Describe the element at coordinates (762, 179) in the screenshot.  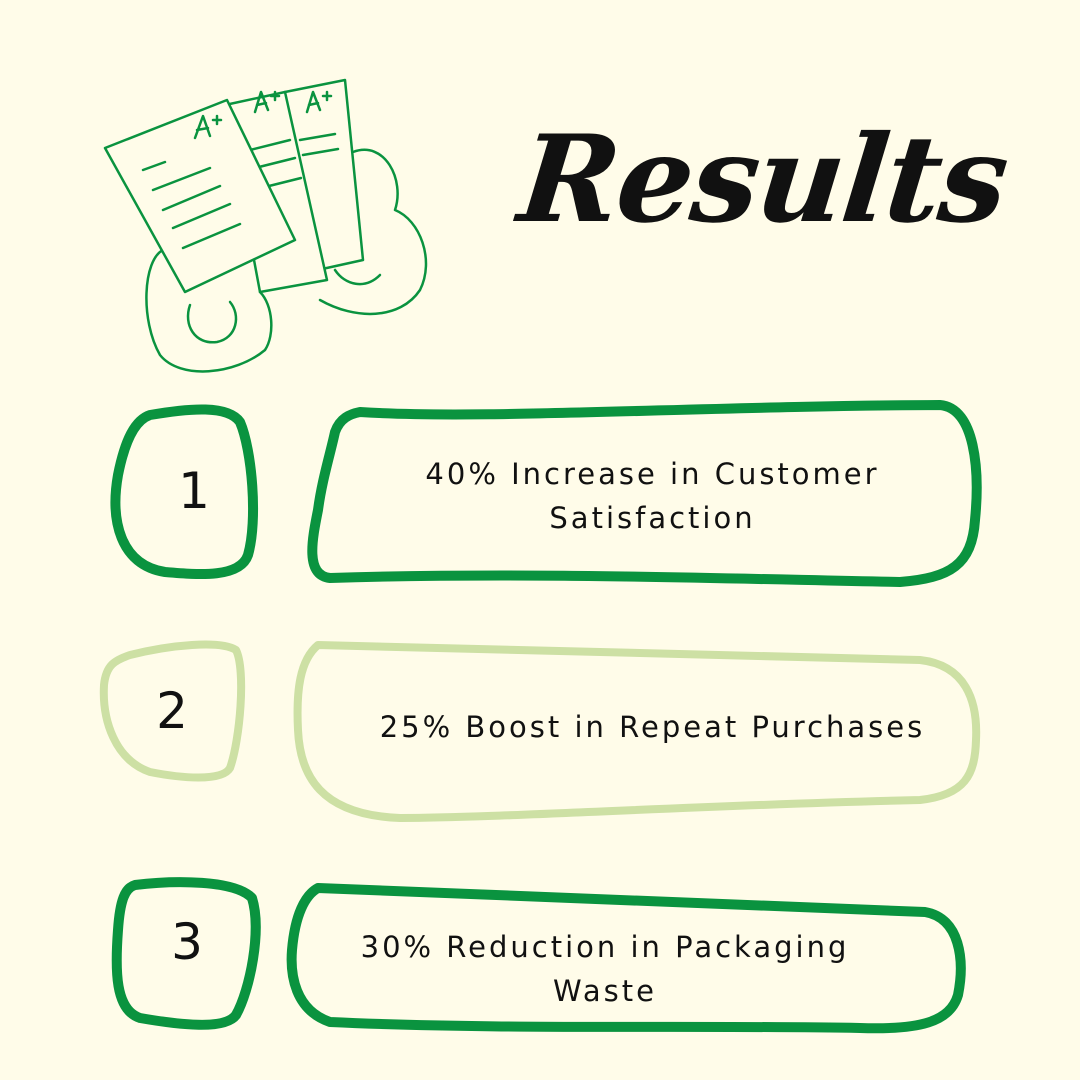
I see `page-title: Results` at that location.